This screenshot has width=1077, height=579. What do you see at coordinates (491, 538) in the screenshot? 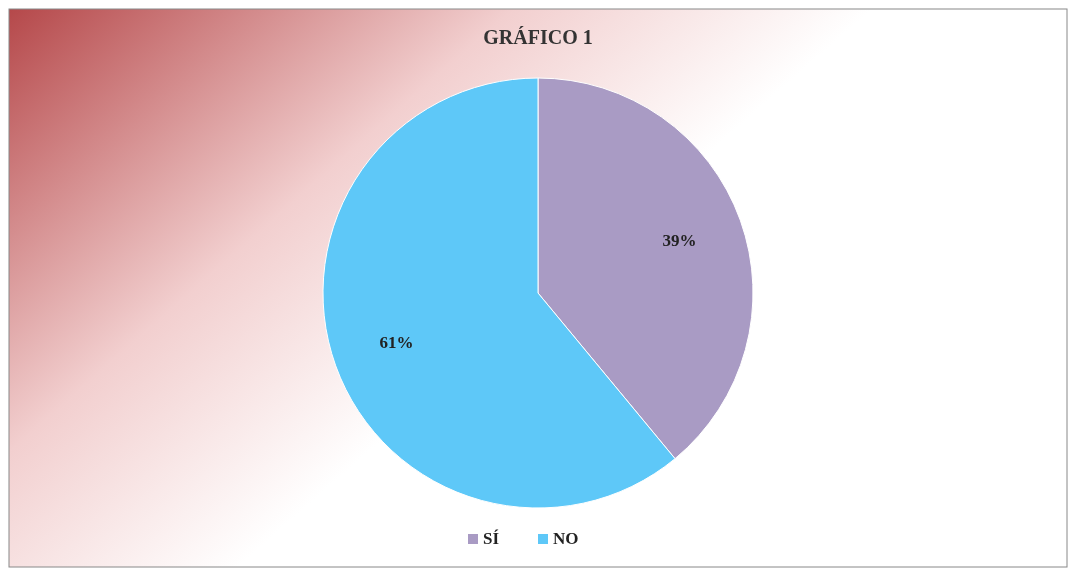
I see `legend-label: SÍ` at bounding box center [491, 538].